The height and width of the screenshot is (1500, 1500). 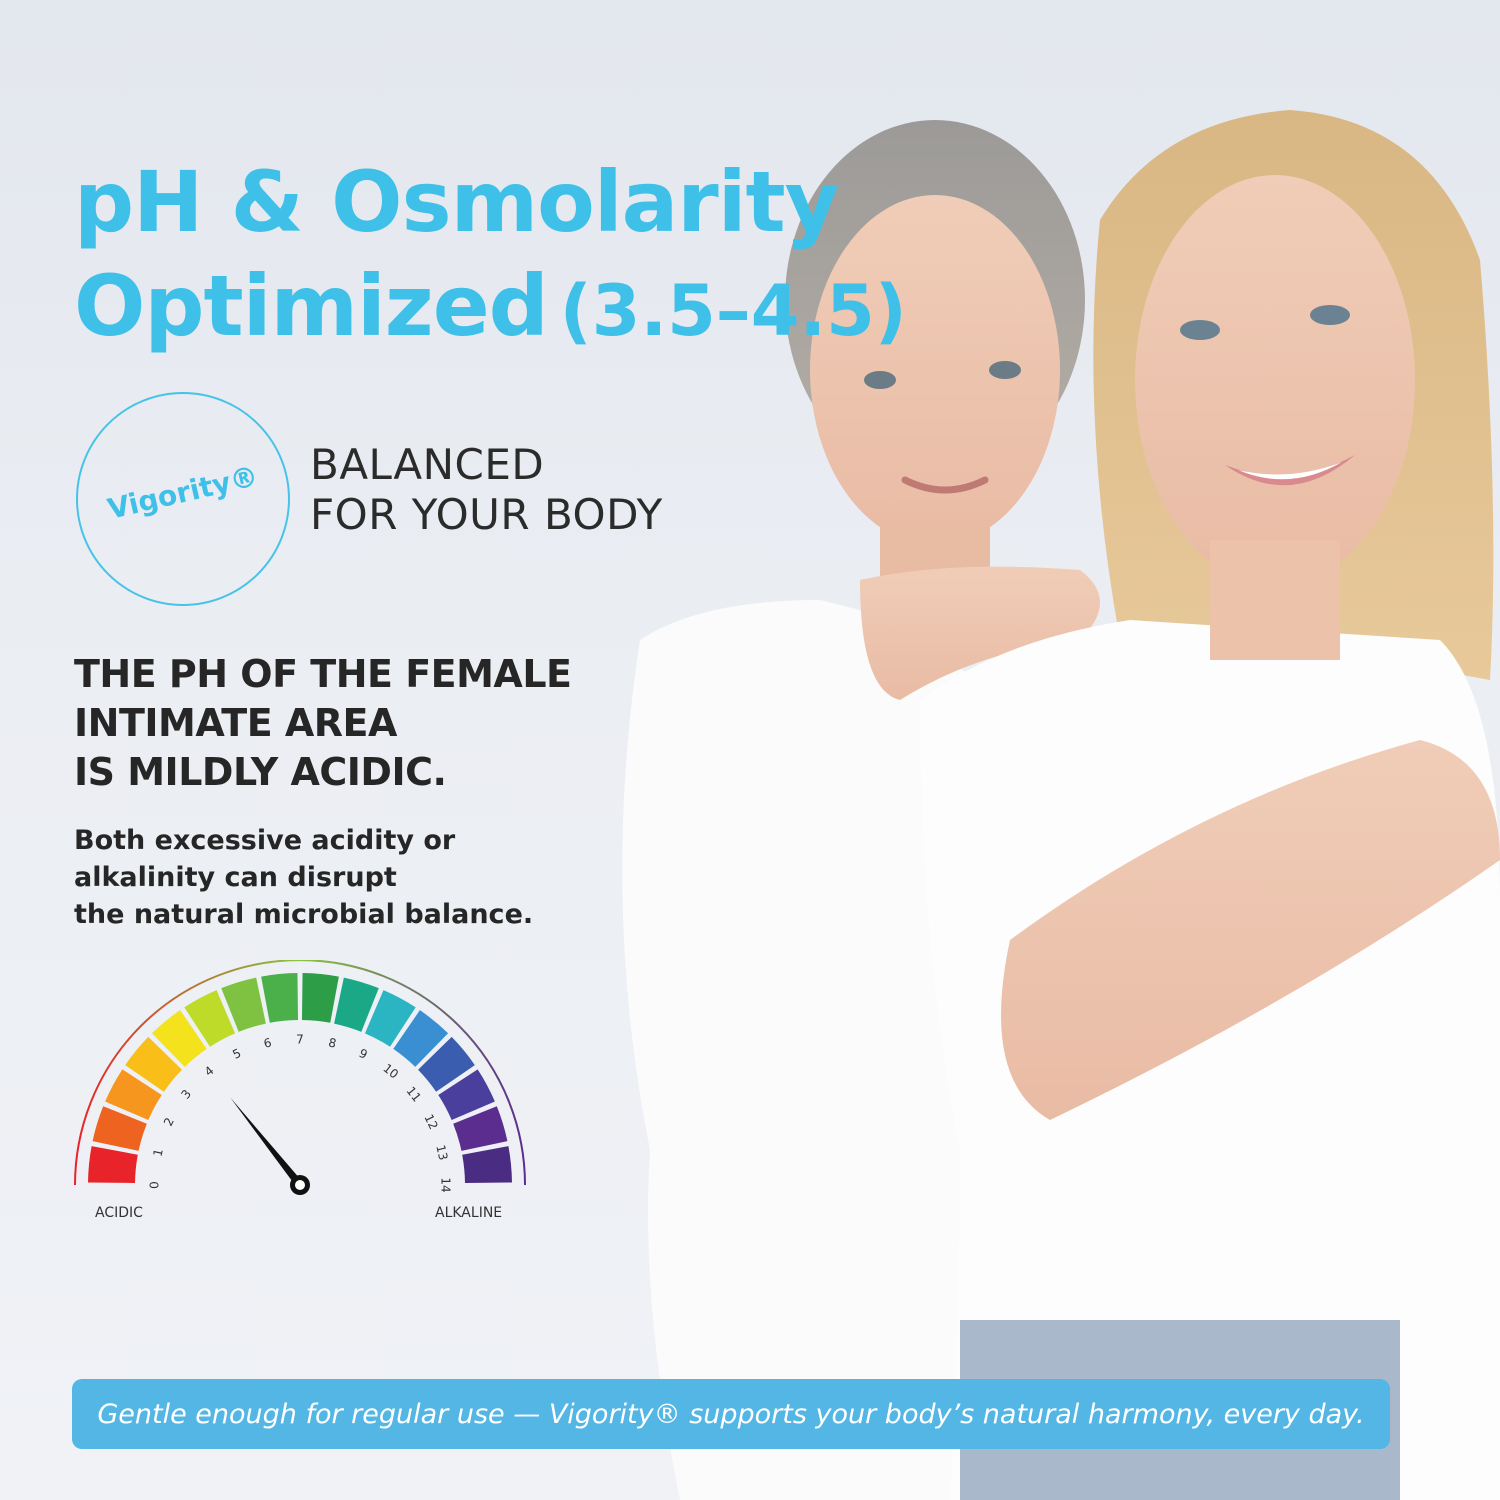 I want to click on tagline-line-2: FOR YOUR BODY, so click(x=486, y=514).